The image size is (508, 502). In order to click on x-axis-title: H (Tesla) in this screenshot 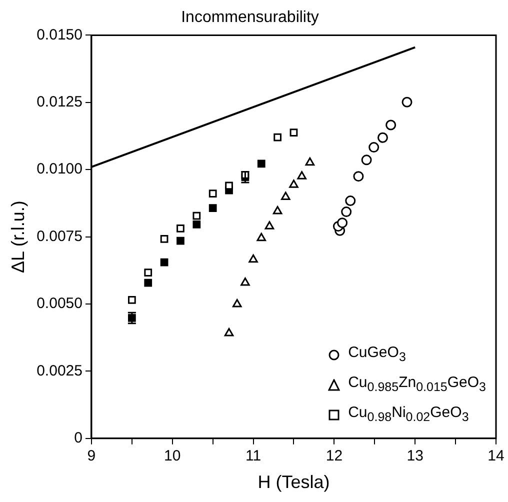, I will do `click(294, 482)`.